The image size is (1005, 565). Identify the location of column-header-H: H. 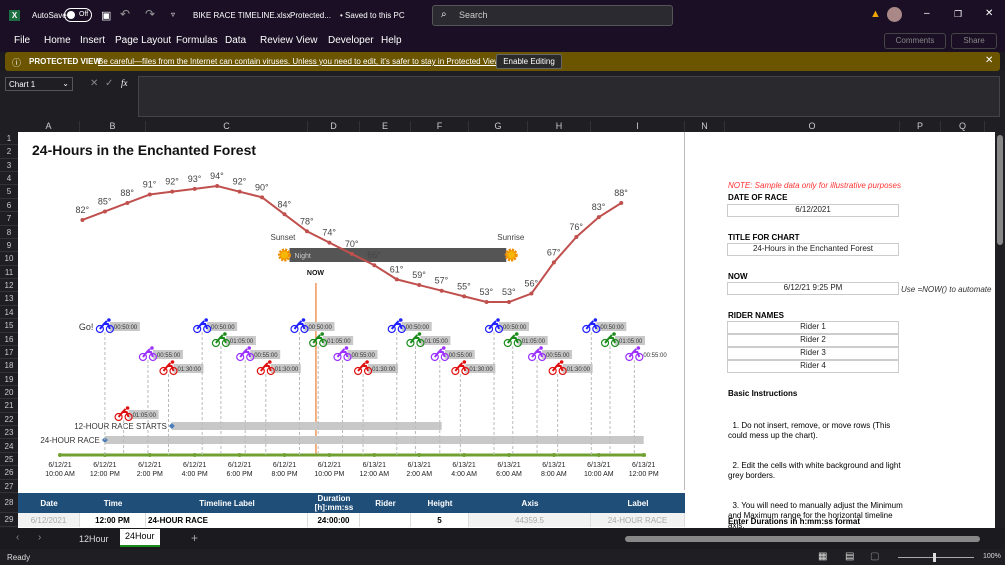
(559, 126).